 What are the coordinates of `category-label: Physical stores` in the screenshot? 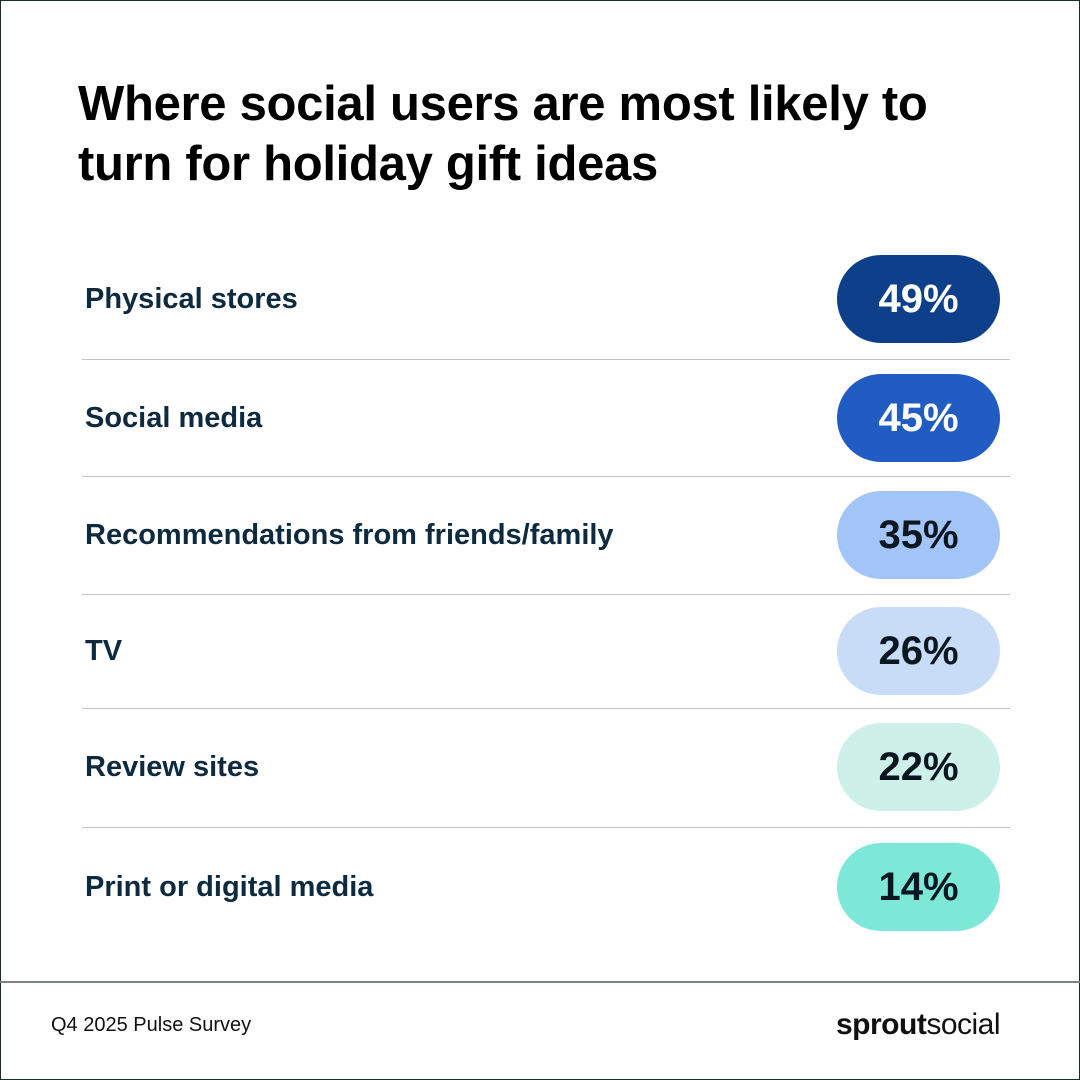 It's located at (191, 299).